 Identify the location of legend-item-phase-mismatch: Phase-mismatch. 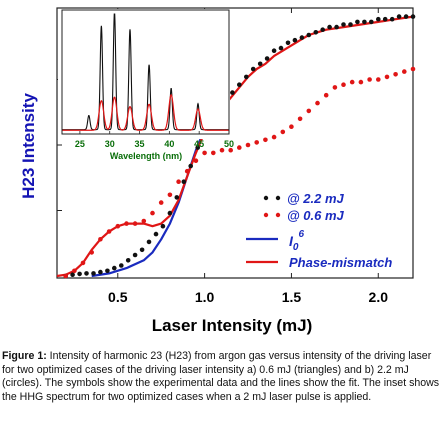
(319, 262).